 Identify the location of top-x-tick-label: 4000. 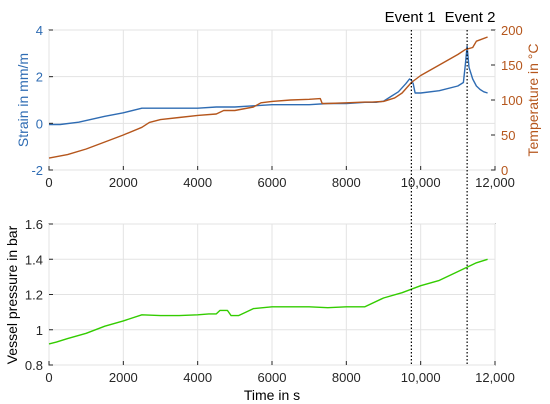
(197, 182).